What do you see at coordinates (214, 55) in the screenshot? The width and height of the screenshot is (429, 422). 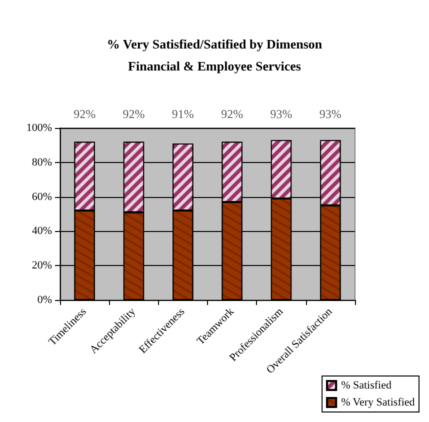 I see `chart-title: % Very Satisfied/Satified by Dimenson Financial & Employee Services` at bounding box center [214, 55].